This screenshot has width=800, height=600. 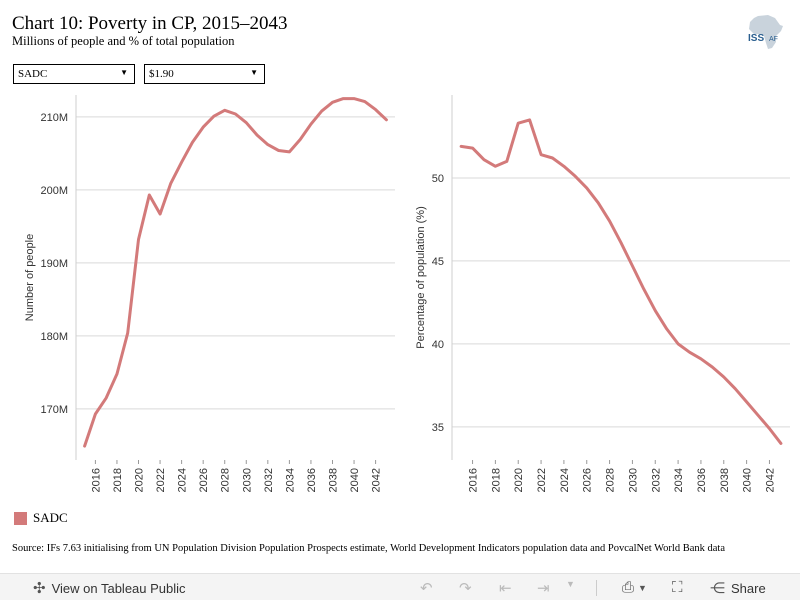 What do you see at coordinates (628, 587) in the screenshot?
I see `download-icon: ⎙` at bounding box center [628, 587].